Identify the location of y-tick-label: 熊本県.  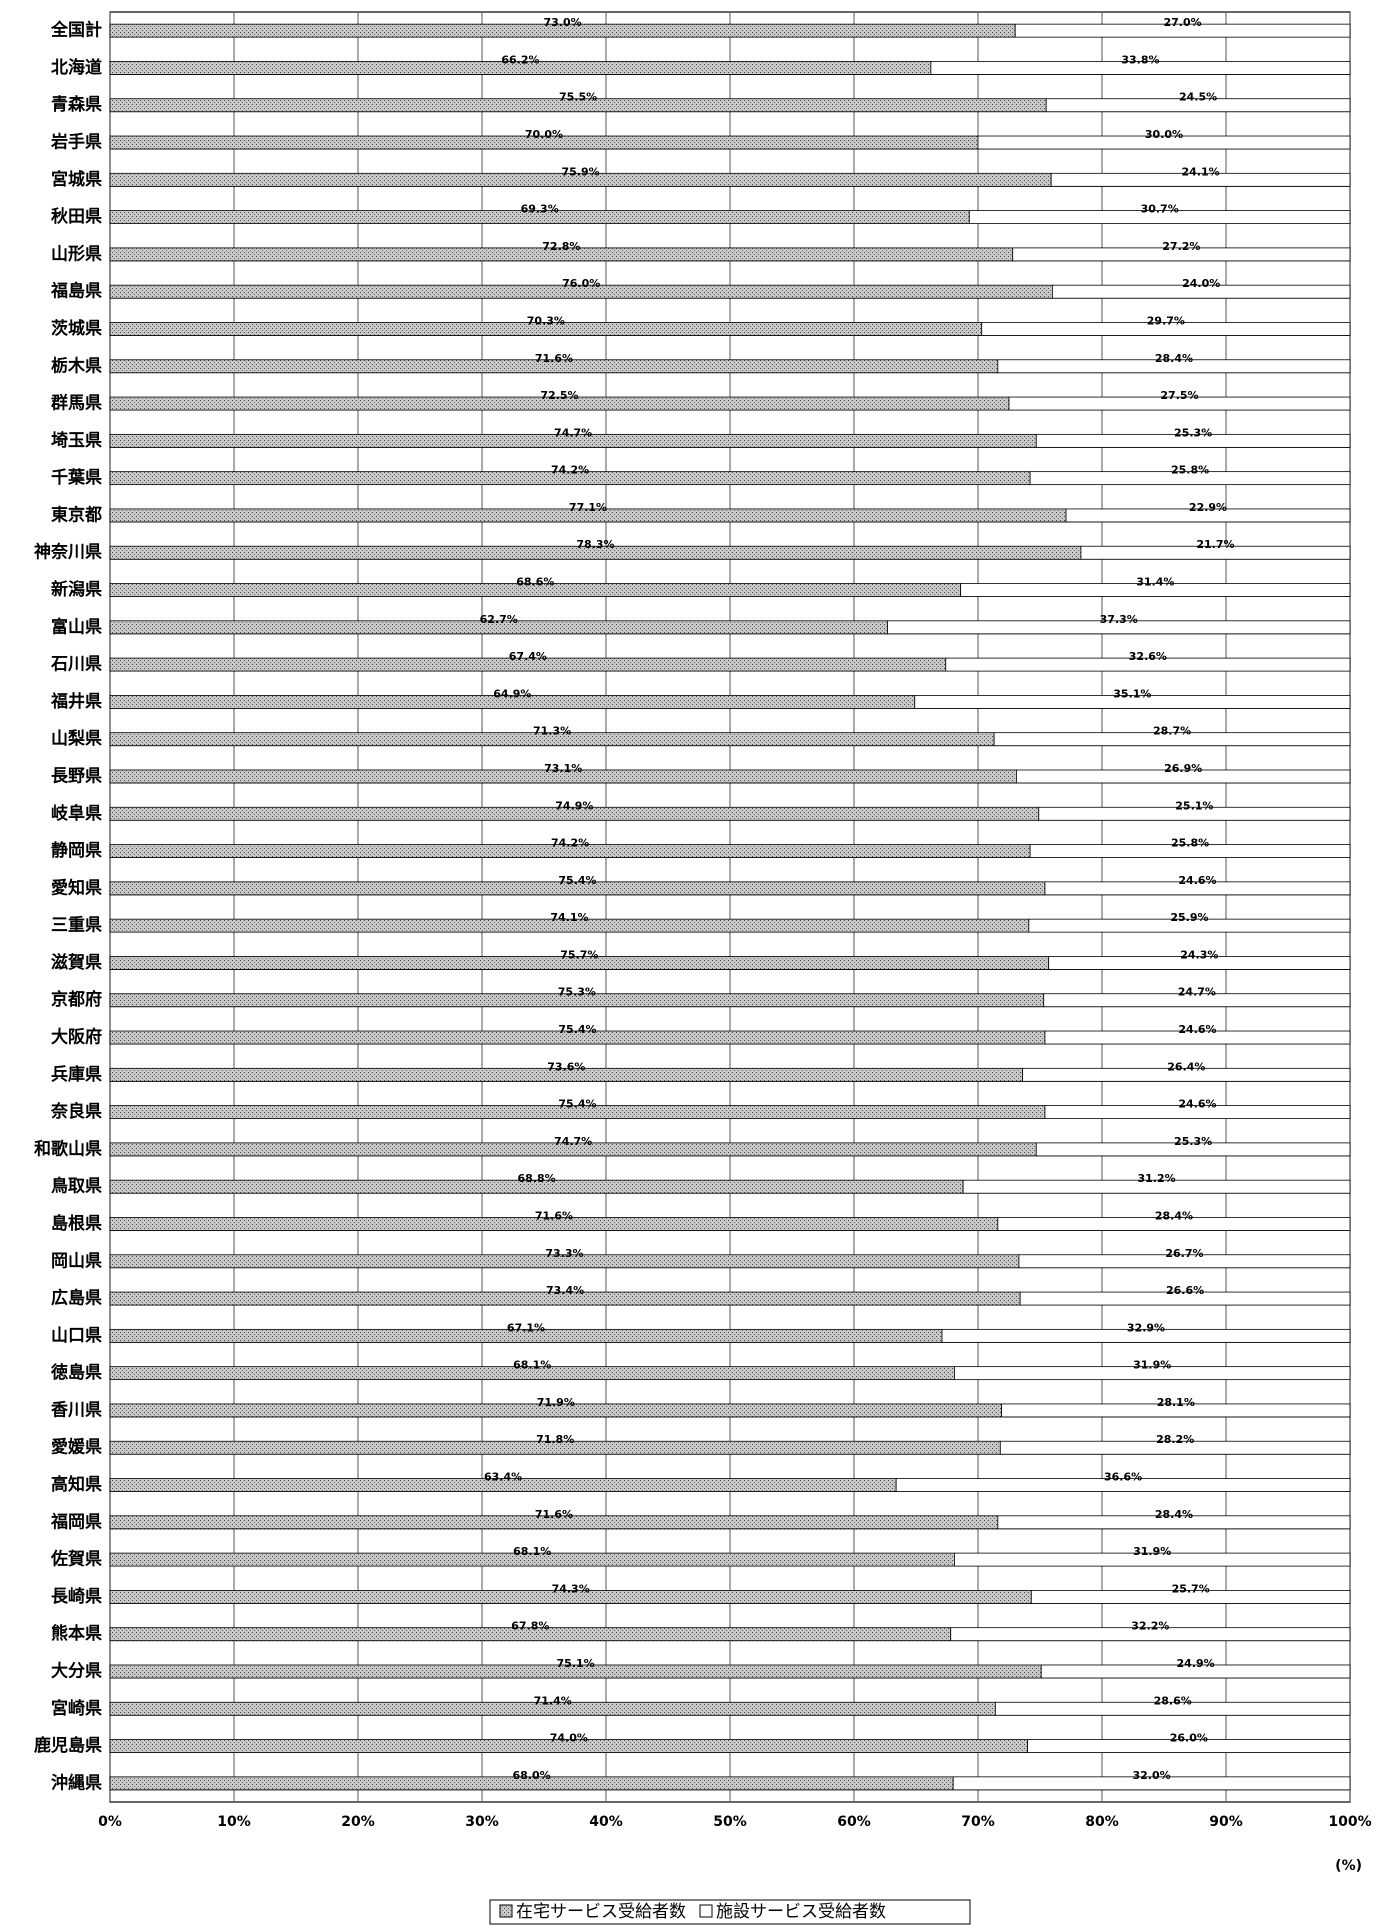
(76, 1633).